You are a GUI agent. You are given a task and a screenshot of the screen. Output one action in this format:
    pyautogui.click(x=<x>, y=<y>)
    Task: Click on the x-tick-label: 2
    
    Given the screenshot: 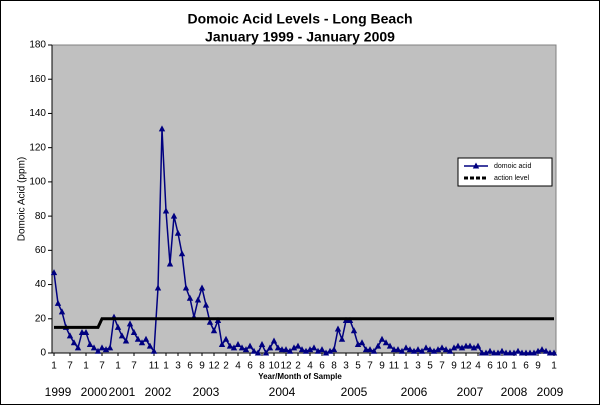 What is the action you would take?
    pyautogui.click(x=226, y=366)
    